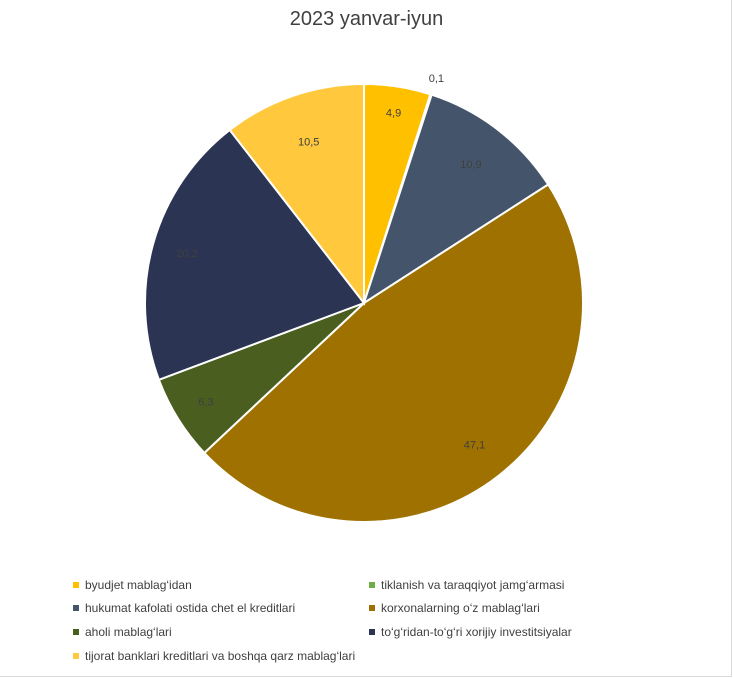 The image size is (733, 678). I want to click on legend-item: aholi mablag‘lari, so click(122, 632).